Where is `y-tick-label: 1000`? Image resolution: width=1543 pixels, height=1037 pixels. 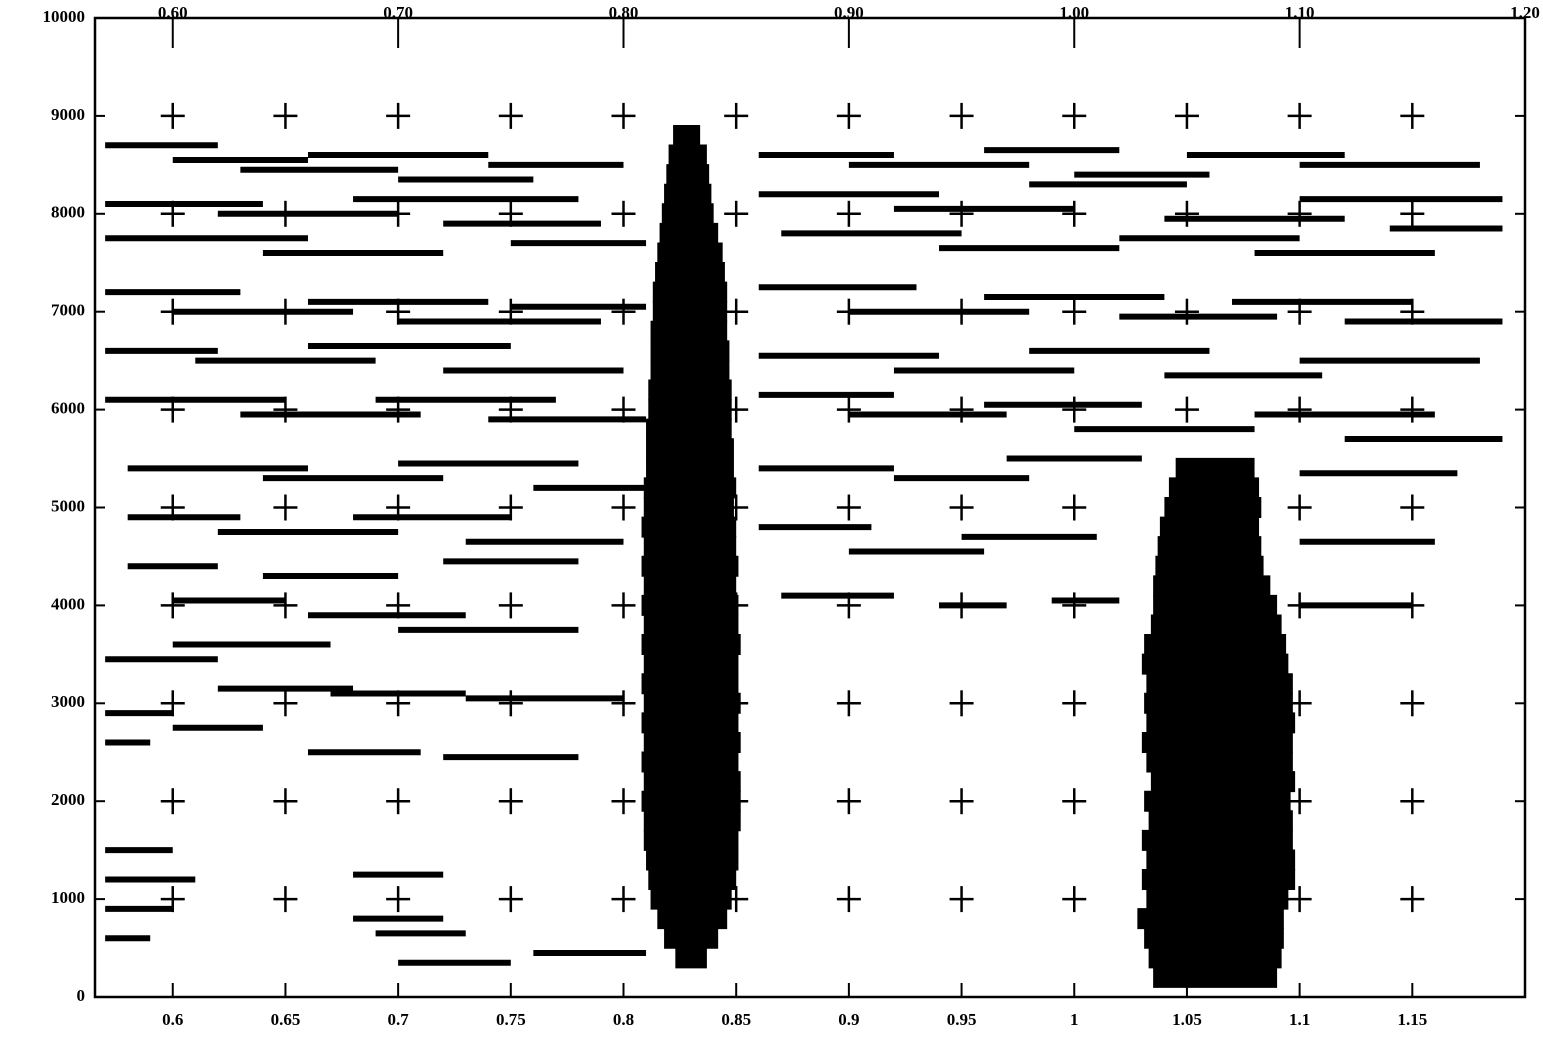
y-tick-label: 1000 is located at coordinates (68, 897).